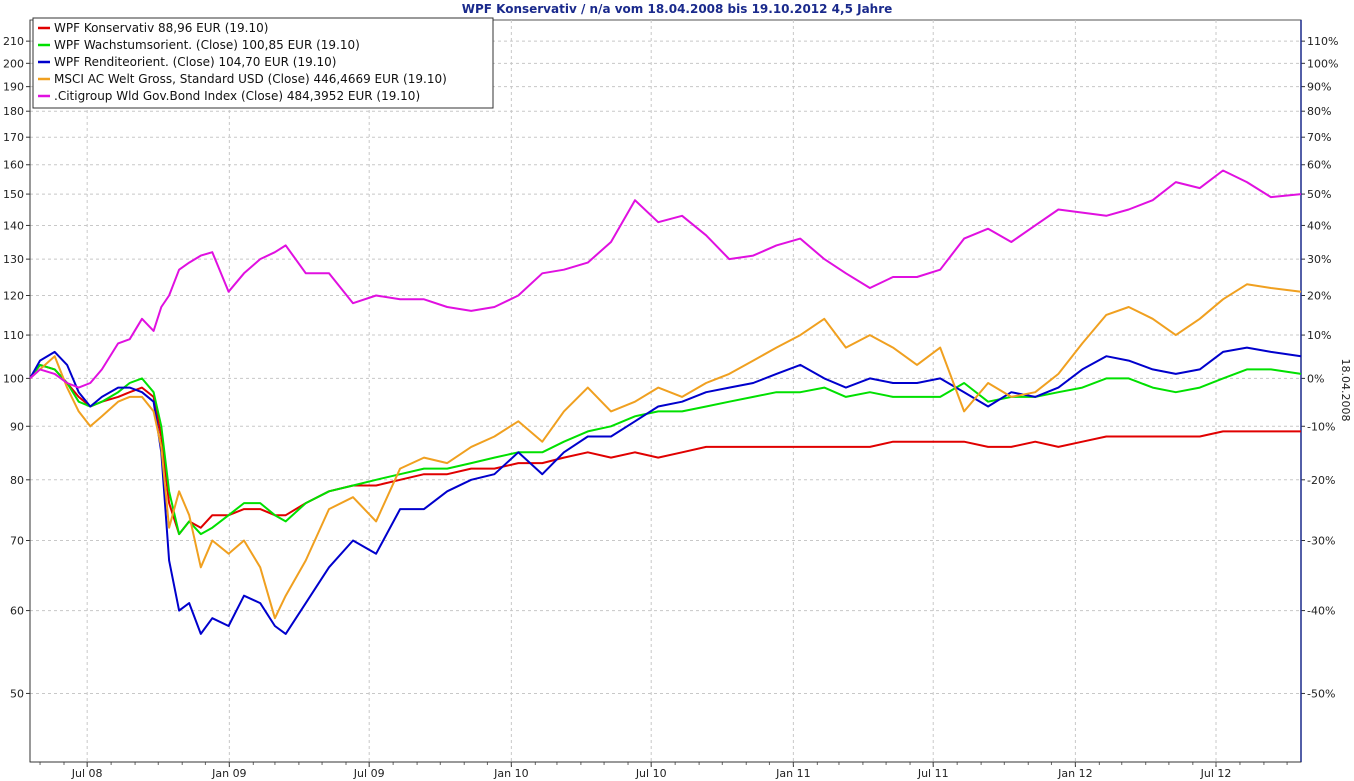 Image resolution: width=1354 pixels, height=781 pixels. What do you see at coordinates (17, 693) in the screenshot?
I see `y-tick-label: 50` at bounding box center [17, 693].